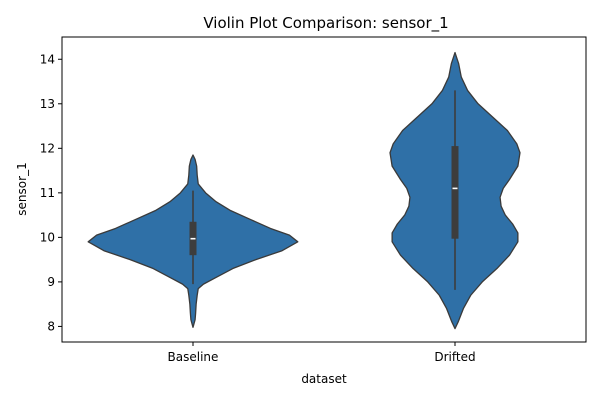  I want to click on y-tick-label: 11, so click(47, 193).